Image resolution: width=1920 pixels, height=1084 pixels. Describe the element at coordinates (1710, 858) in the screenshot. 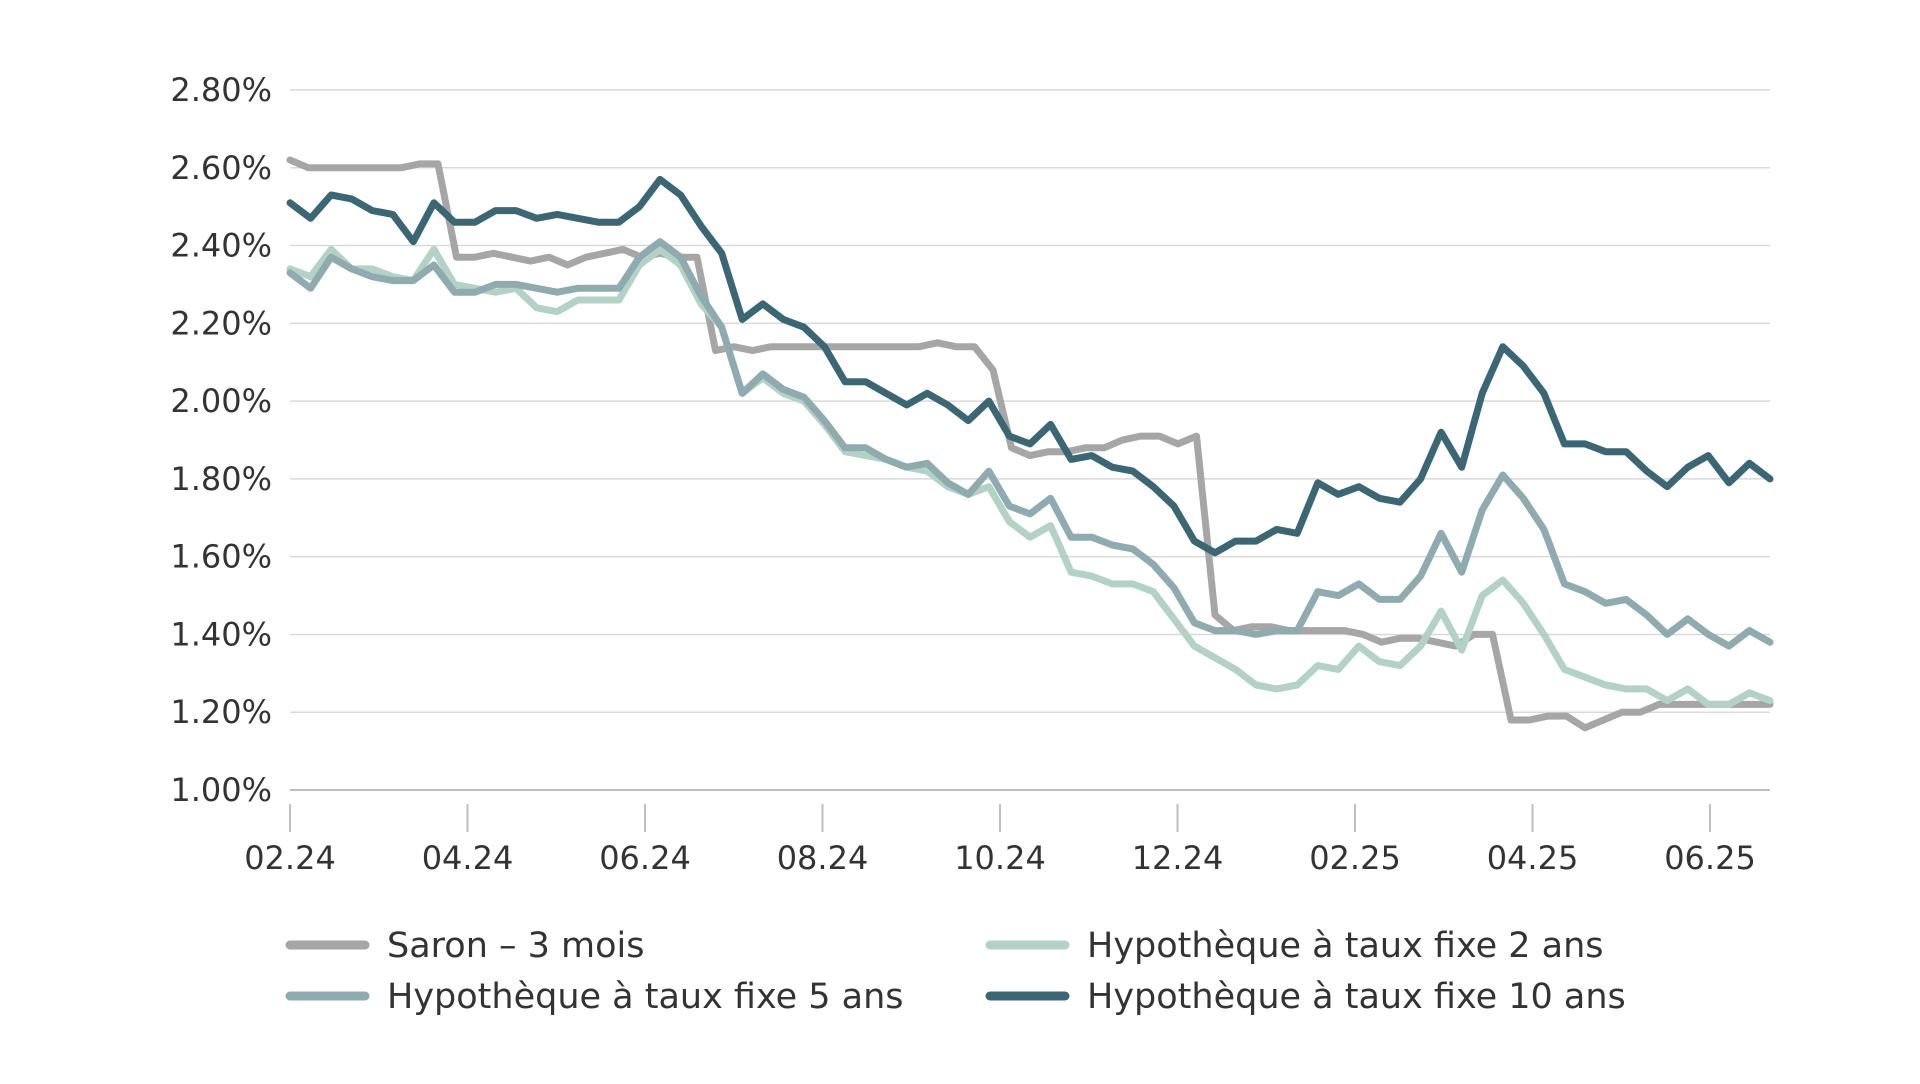

I see `x-tick-label: 06.25` at that location.